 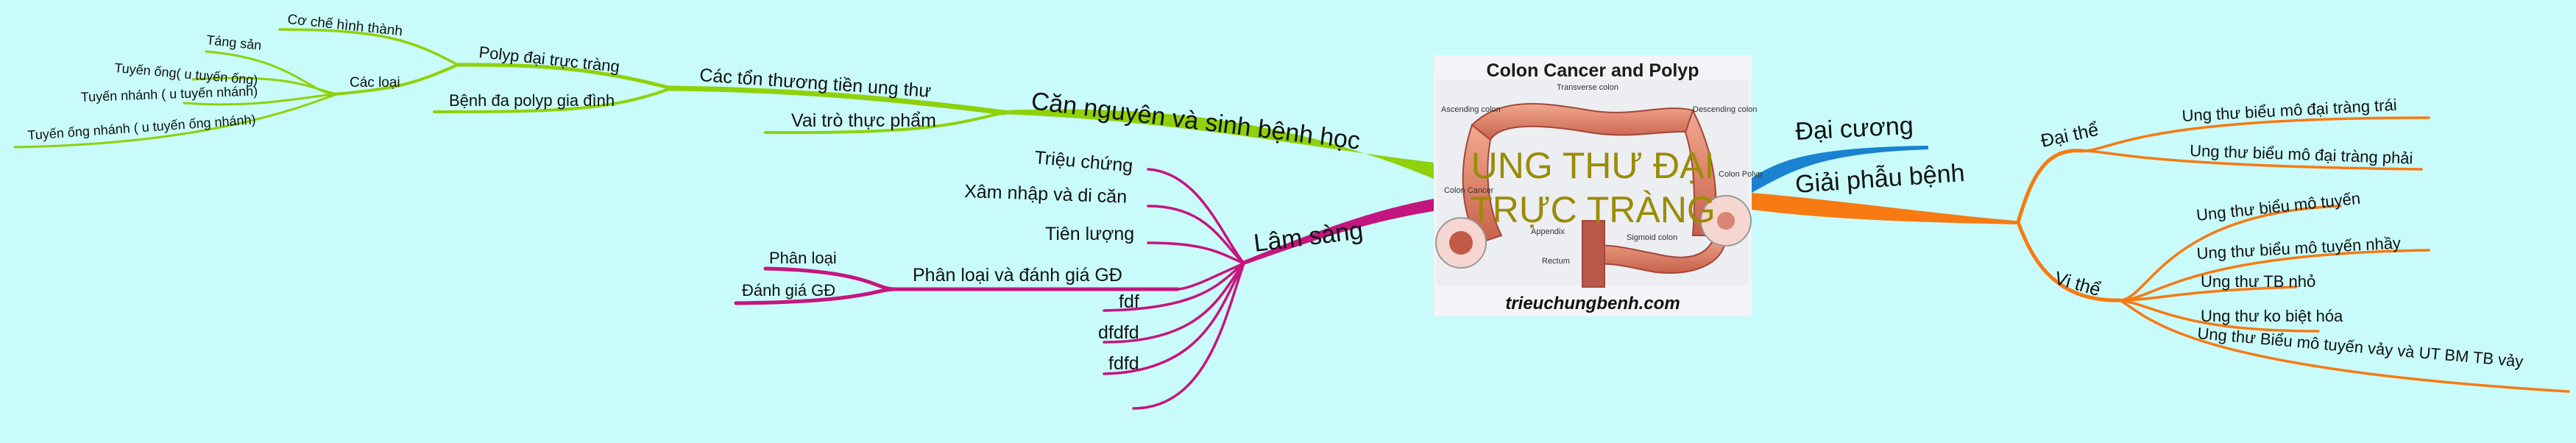 What do you see at coordinates (1884, 208) in the screenshot?
I see `connector-main-giai-phau` at bounding box center [1884, 208].